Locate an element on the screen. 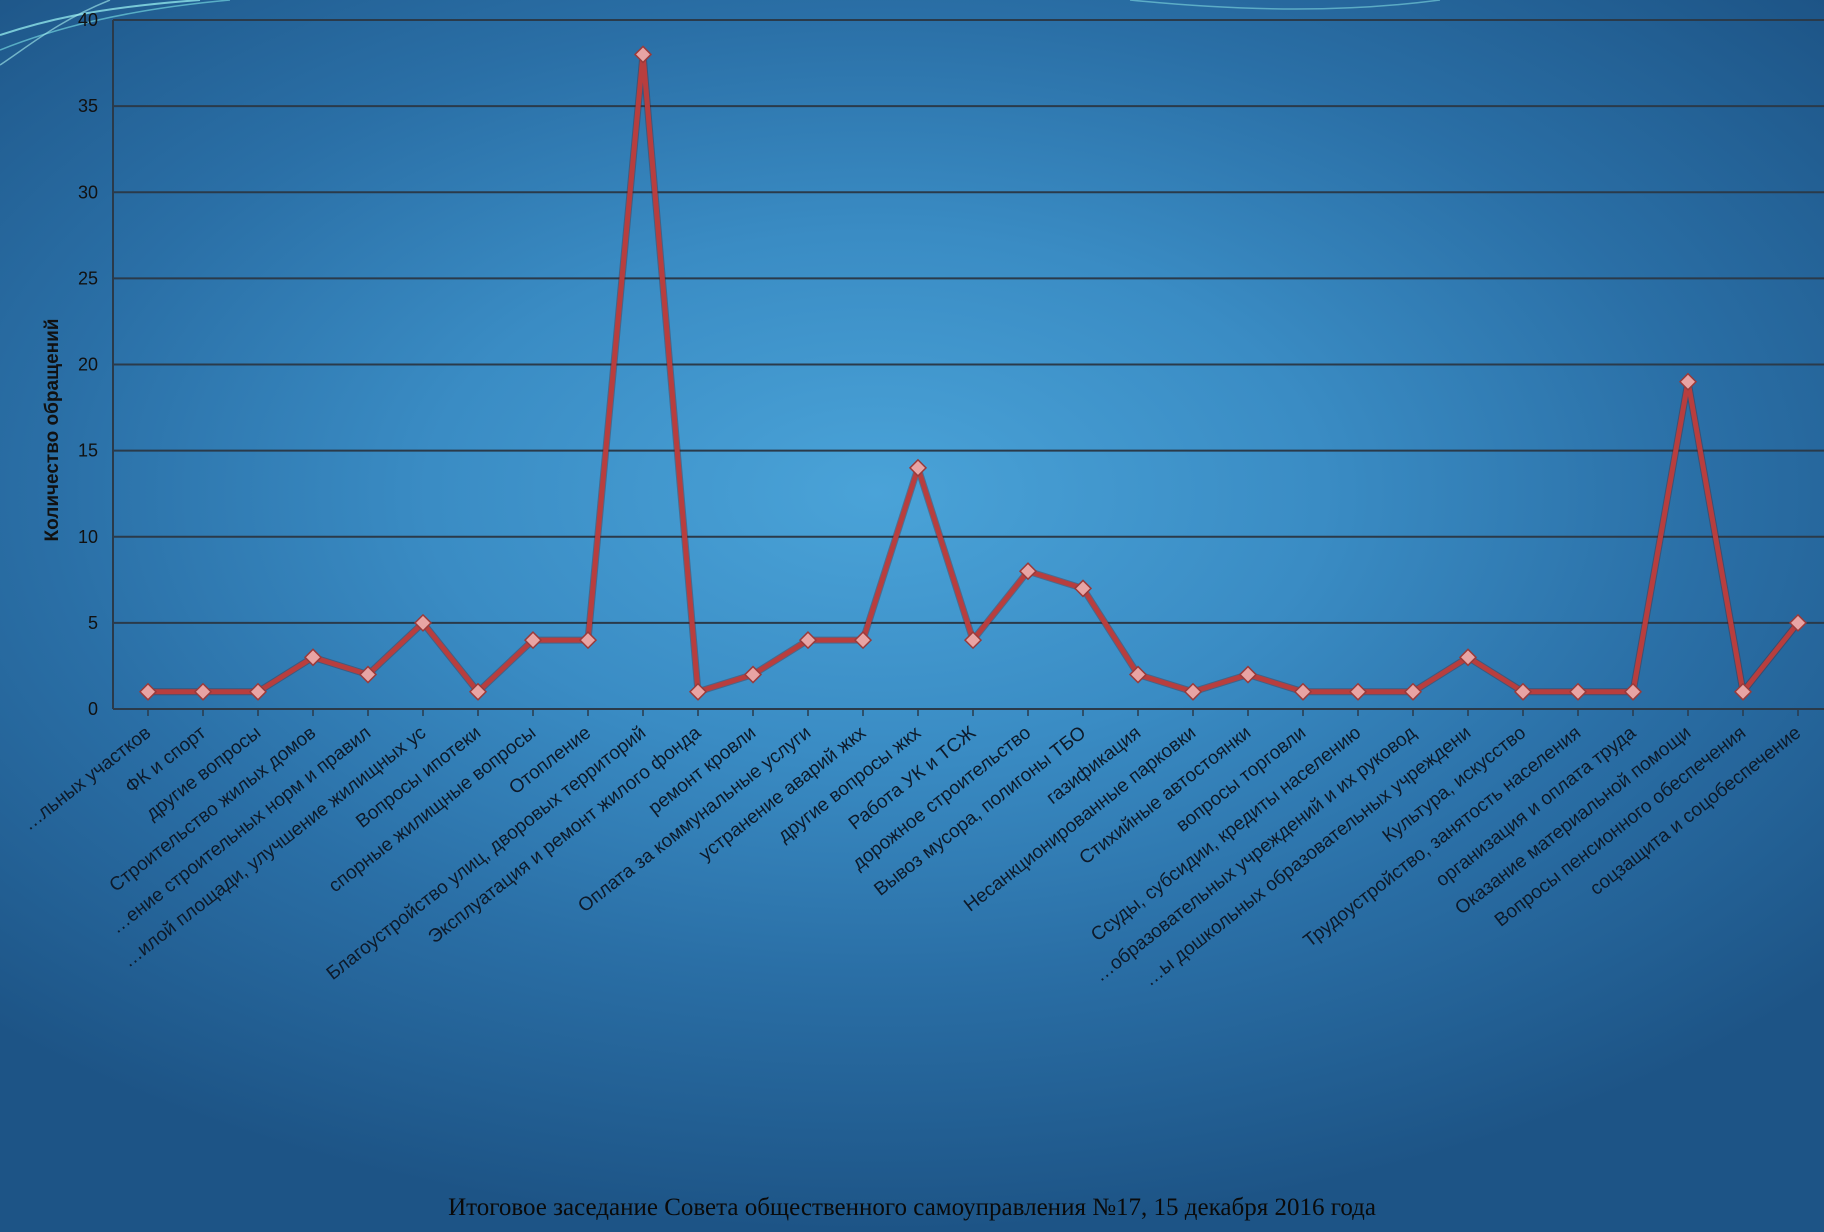  y-tick-label: 0 is located at coordinates (93, 709).